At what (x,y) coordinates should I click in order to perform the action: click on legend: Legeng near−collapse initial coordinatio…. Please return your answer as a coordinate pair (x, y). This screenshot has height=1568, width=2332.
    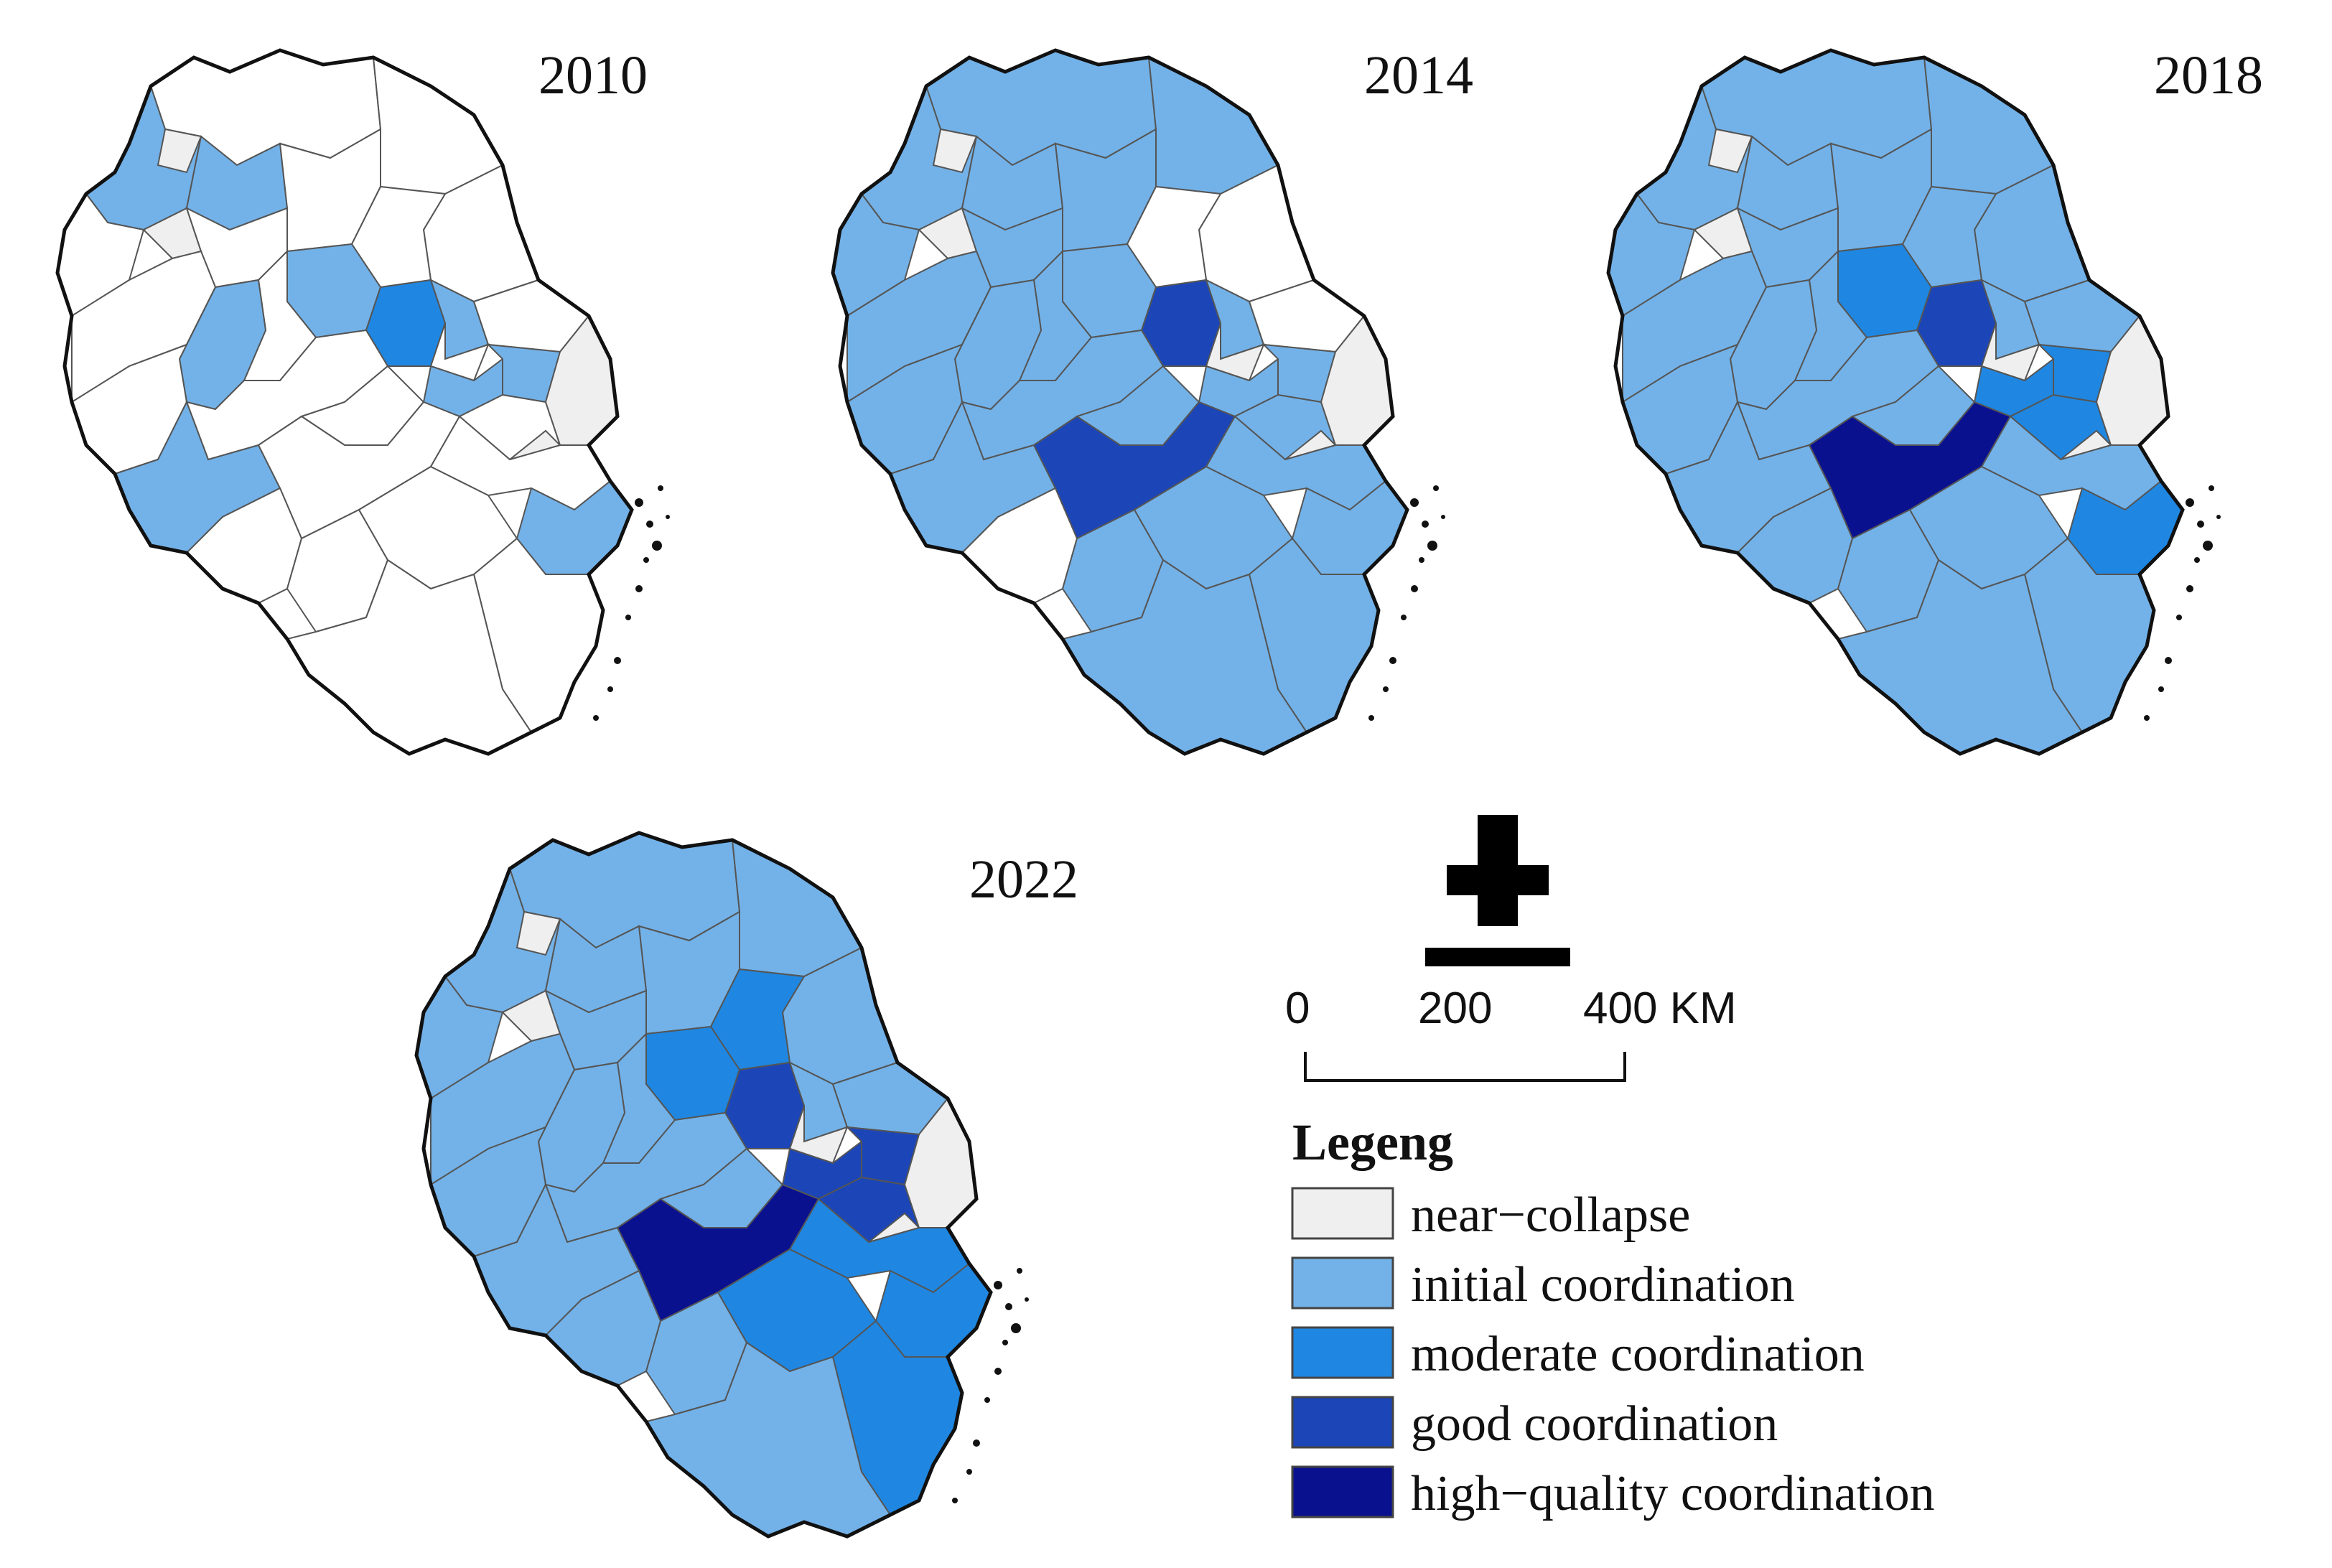
    Looking at the image, I should click on (1613, 1317).